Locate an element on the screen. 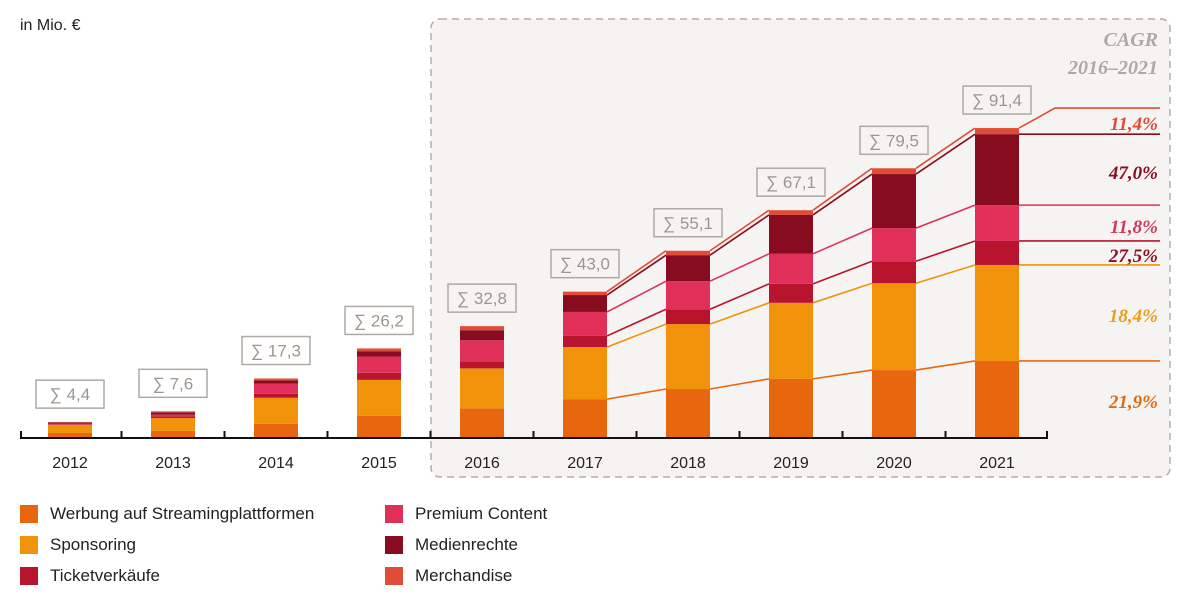 The width and height of the screenshot is (1192, 607). x-tick-label: 2019 is located at coordinates (791, 463).